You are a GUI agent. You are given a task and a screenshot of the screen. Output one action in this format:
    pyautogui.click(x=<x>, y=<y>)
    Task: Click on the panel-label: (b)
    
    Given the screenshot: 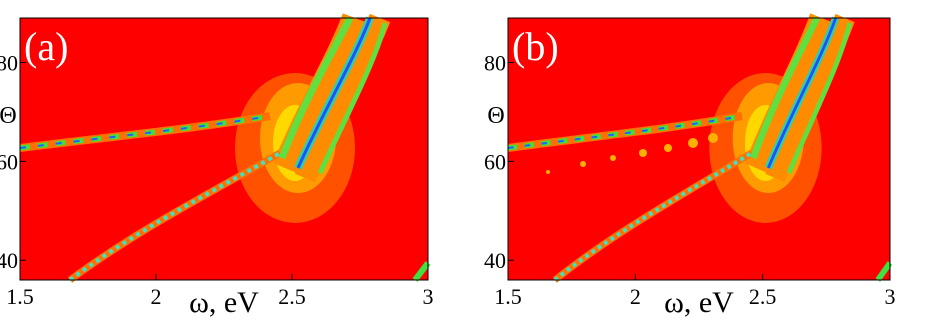 What is the action you would take?
    pyautogui.click(x=535, y=46)
    